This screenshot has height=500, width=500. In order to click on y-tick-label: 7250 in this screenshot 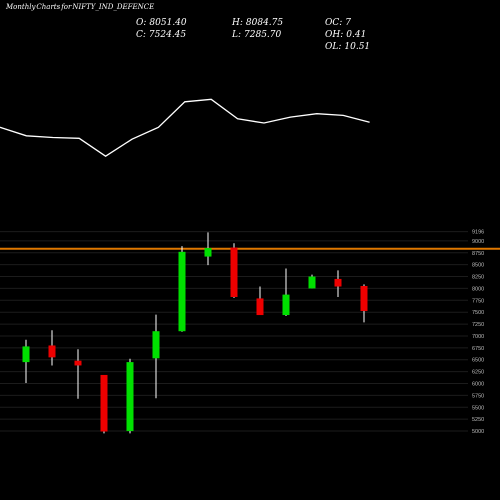, I will do `click(478, 325)`.